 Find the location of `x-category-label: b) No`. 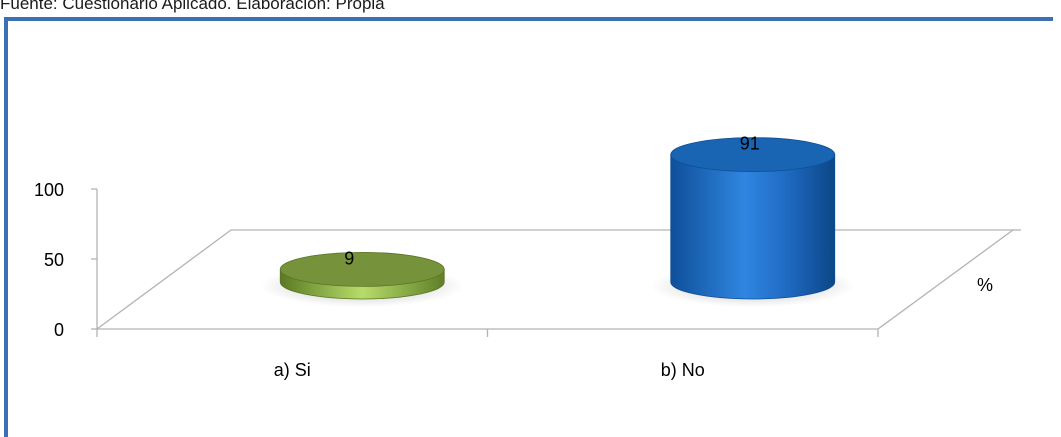

x-category-label: b) No is located at coordinates (683, 370).